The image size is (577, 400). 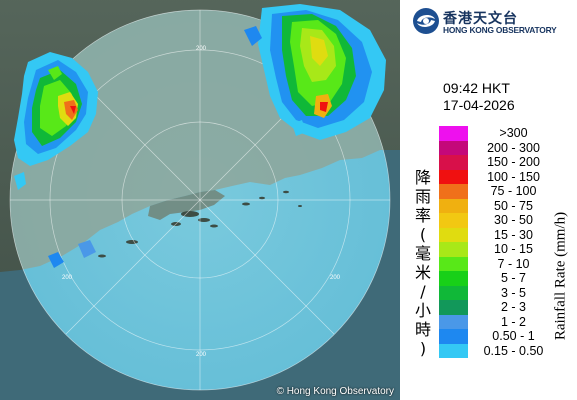 What do you see at coordinates (67, 278) in the screenshot?
I see `range-label-west: 200` at bounding box center [67, 278].